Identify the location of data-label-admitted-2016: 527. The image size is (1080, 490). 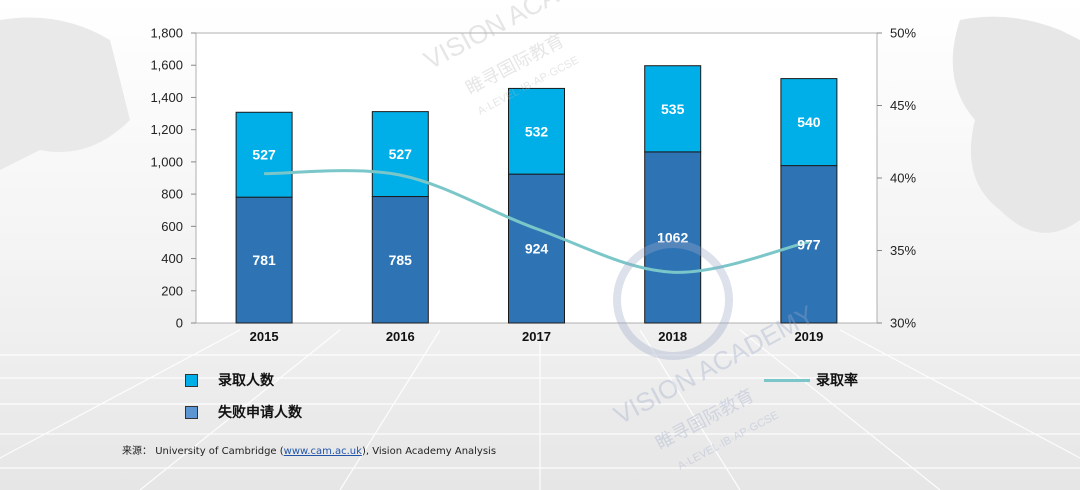
(401, 154).